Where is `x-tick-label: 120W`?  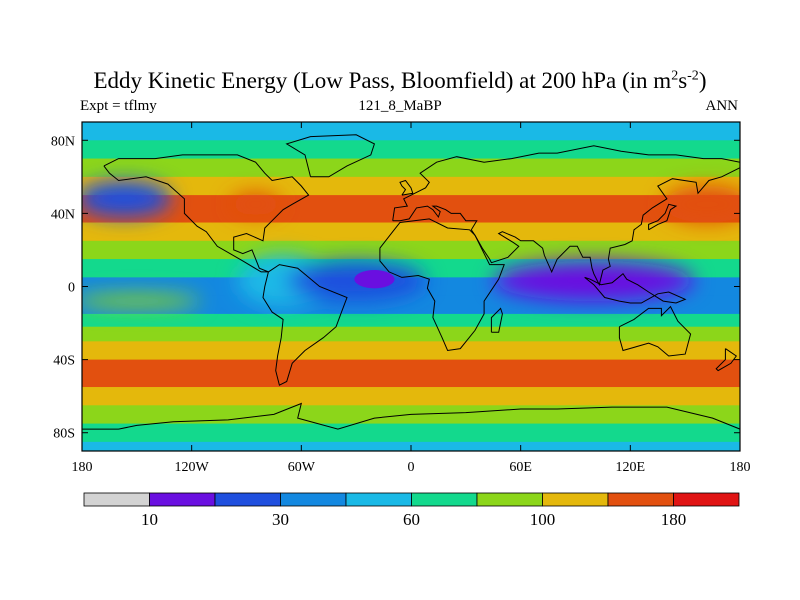
x-tick-label: 120W is located at coordinates (192, 467).